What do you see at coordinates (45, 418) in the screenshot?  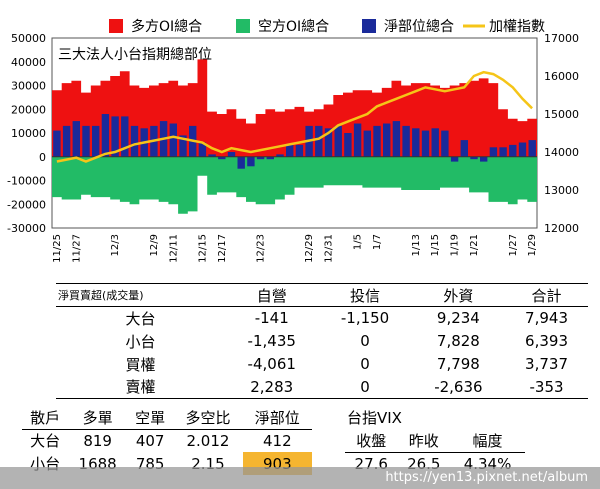 I see `retail-header-label: 散戶` at bounding box center [45, 418].